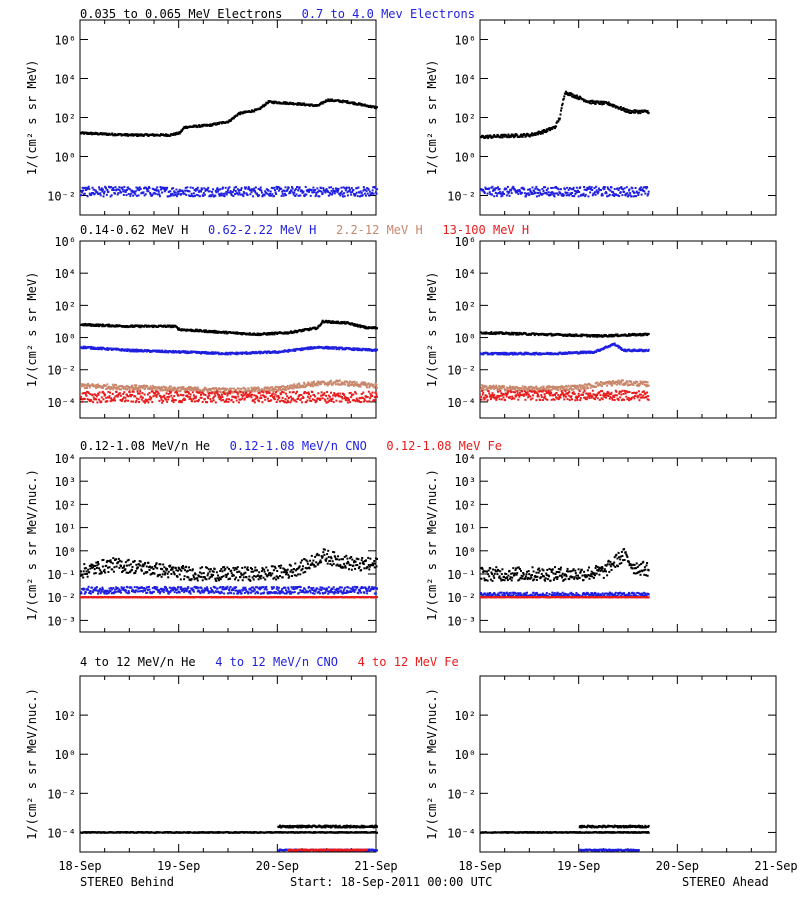 This screenshot has width=800, height=900. I want to click on y-tick-label: 10⁻², so click(461, 371).